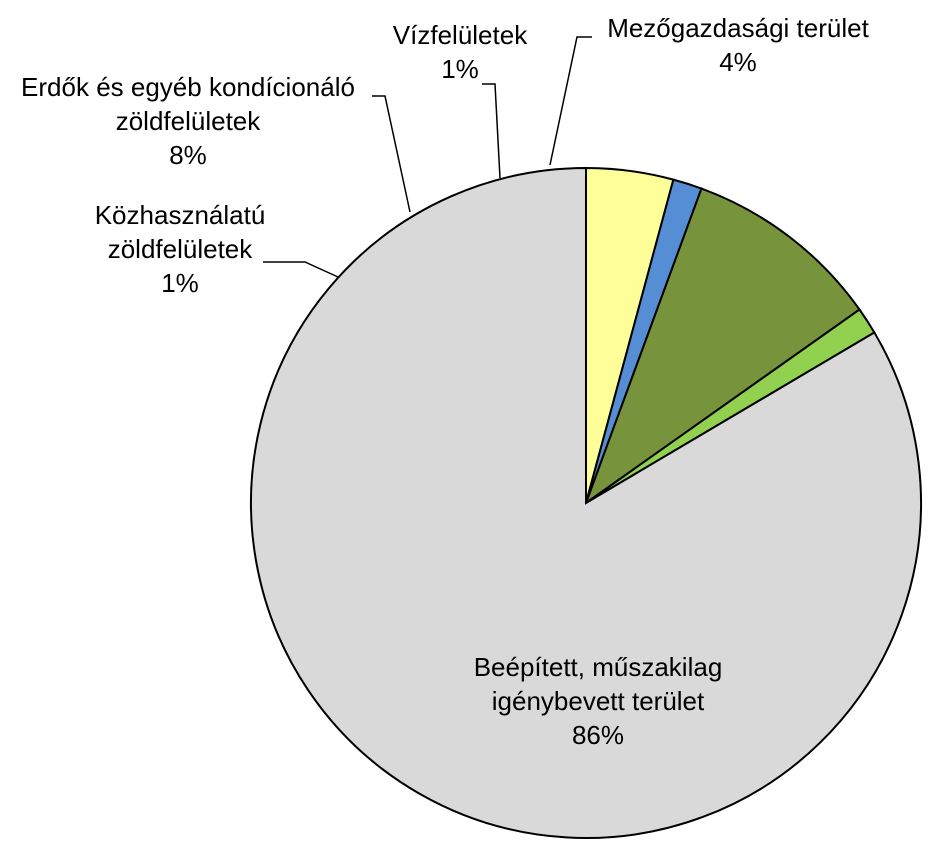  What do you see at coordinates (738, 62) in the screenshot?
I see `slice-percent-agri: 4%` at bounding box center [738, 62].